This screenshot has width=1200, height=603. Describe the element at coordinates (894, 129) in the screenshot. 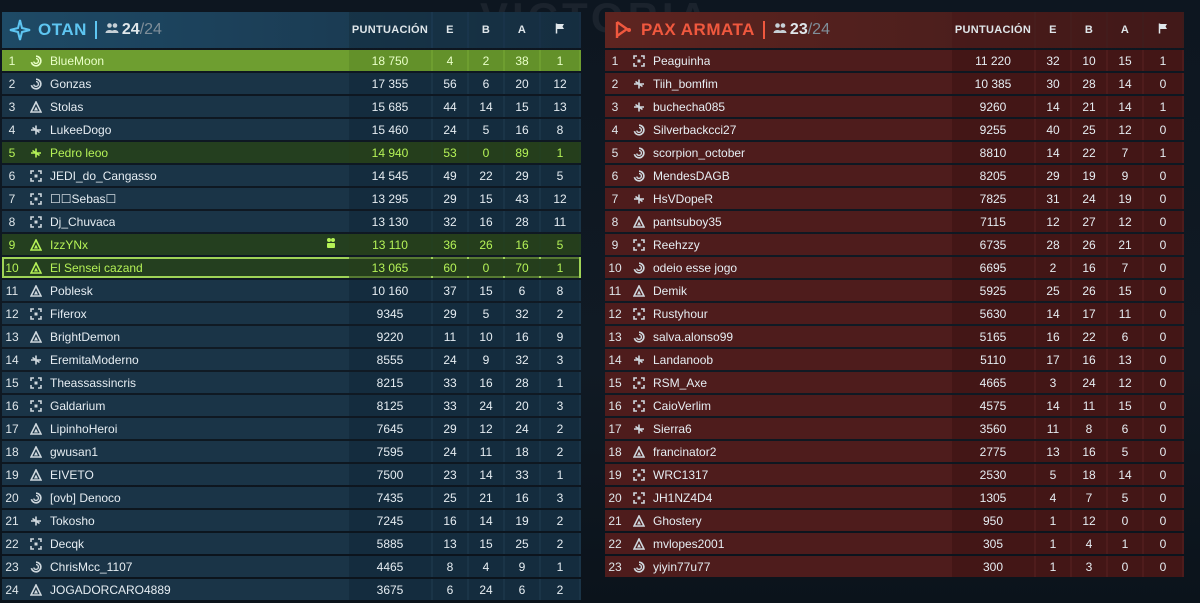

I see `player-row: 4 Silverbackcci27 9255 40 25 12 0` at that location.